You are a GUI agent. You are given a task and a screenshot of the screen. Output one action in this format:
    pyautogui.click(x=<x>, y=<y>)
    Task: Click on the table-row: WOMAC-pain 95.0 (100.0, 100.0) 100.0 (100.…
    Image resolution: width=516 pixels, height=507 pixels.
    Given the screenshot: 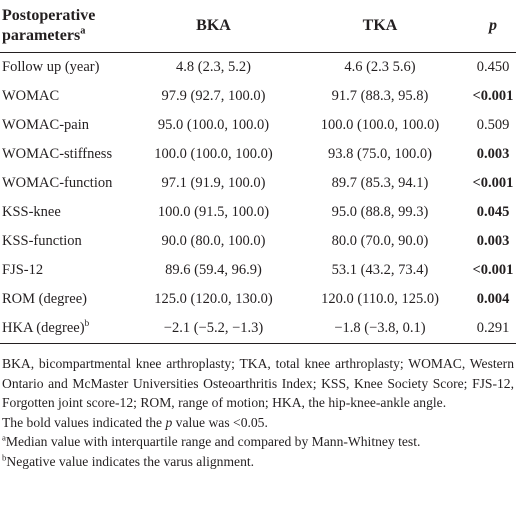 What is the action you would take?
    pyautogui.click(x=258, y=125)
    